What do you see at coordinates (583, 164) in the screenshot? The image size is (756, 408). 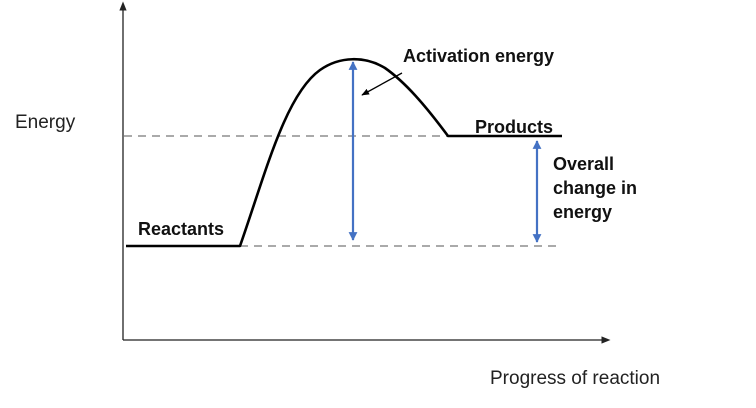 I see `overall-change-label-line1: Overall` at bounding box center [583, 164].